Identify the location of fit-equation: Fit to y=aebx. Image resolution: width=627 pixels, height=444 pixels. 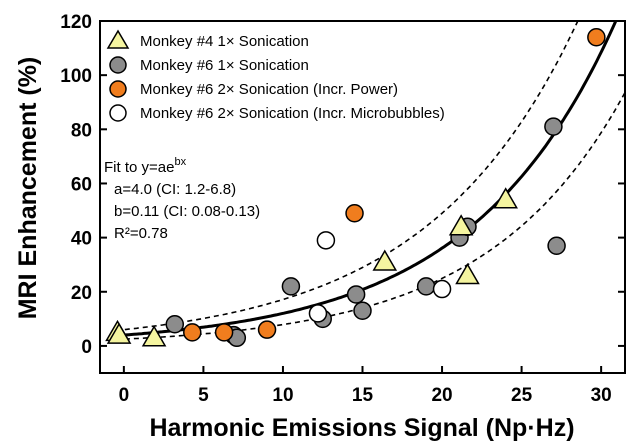
(145, 166).